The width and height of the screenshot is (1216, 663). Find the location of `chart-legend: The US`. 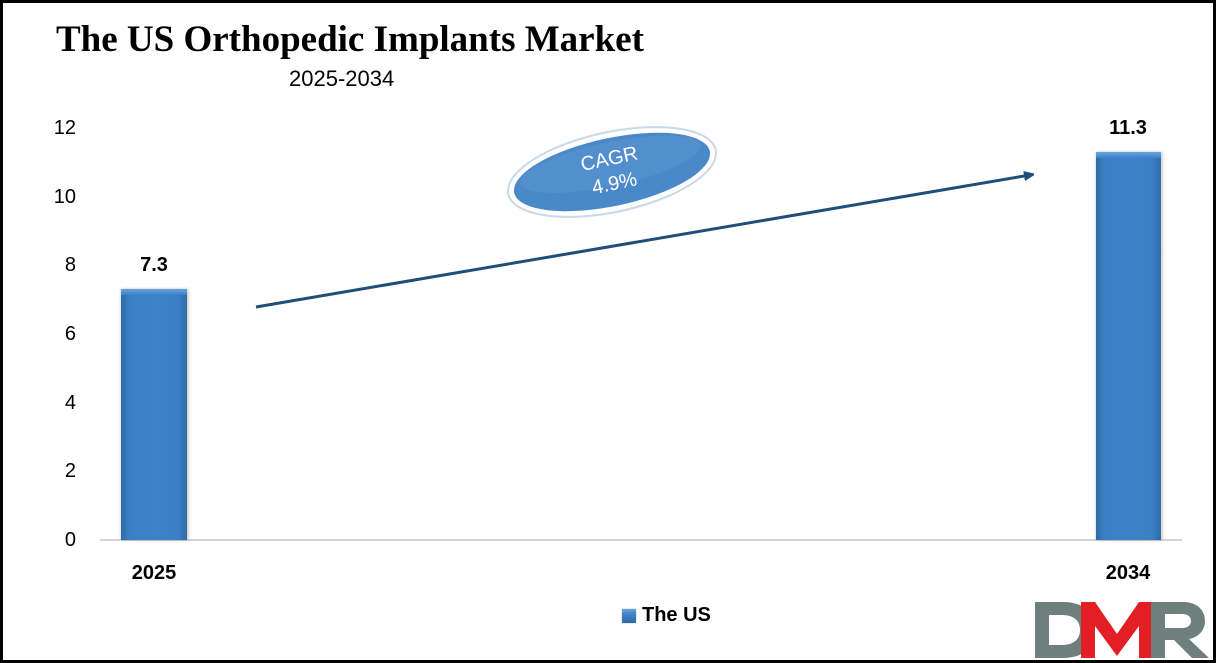

chart-legend: The US is located at coordinates (666, 615).